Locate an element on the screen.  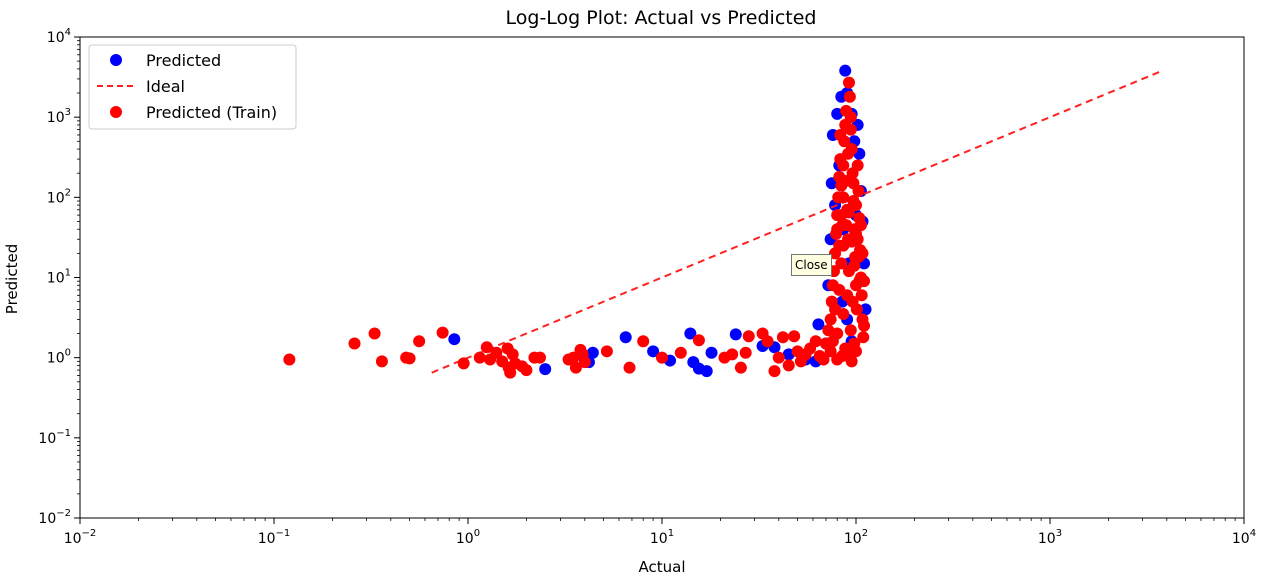
y-tick-label: 10⁴ is located at coordinates (59, 36).